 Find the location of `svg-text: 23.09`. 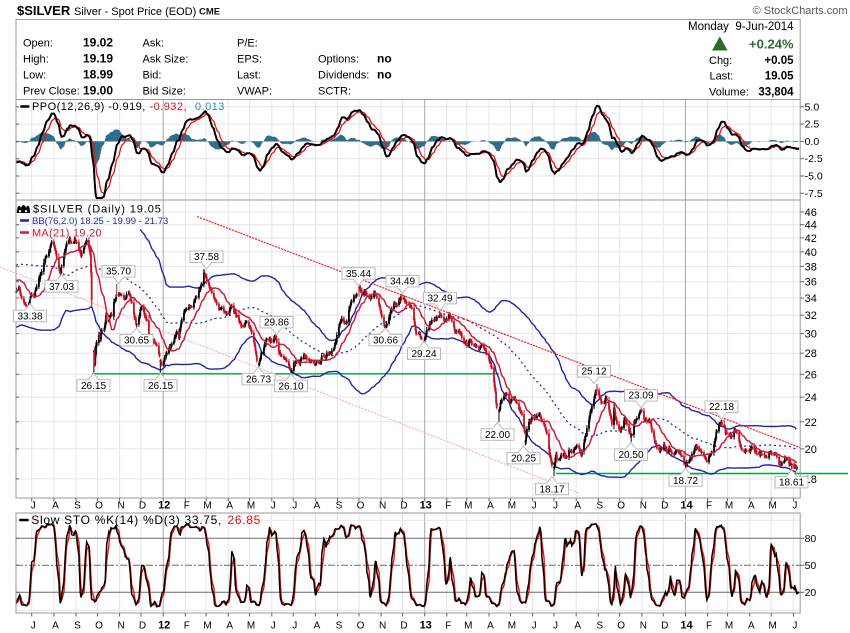

svg-text: 23.09 is located at coordinates (640, 396).